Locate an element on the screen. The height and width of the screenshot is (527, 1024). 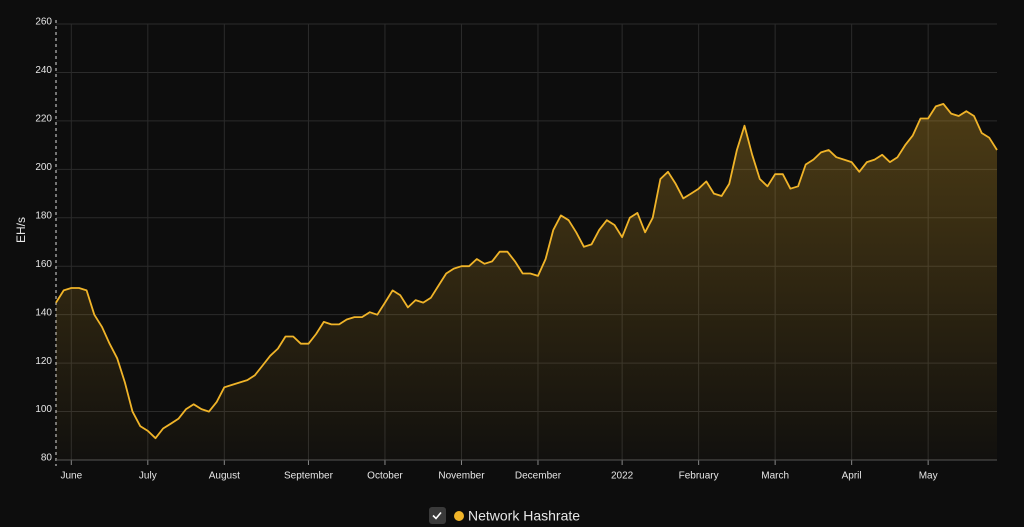
x-tick-label: June is located at coordinates (71, 476).